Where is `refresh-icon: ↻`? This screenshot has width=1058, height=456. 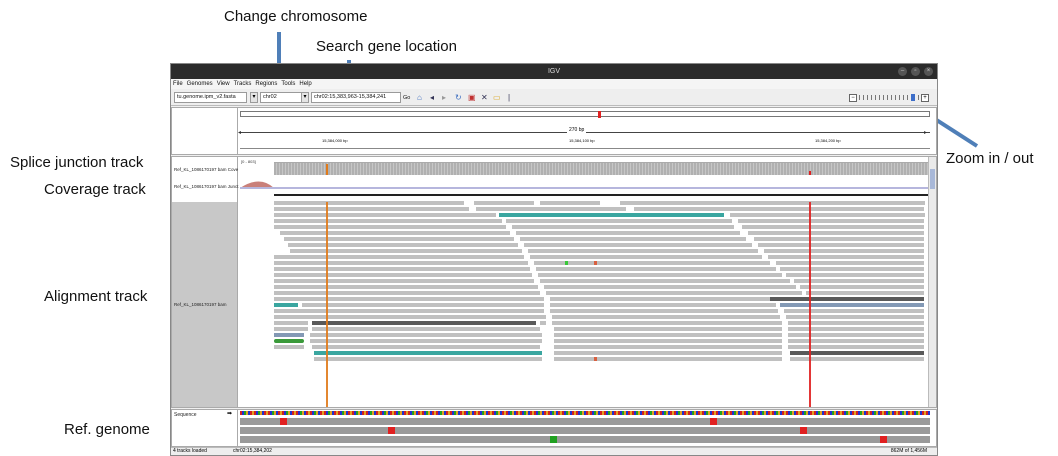 refresh-icon: ↻ is located at coordinates (458, 97).